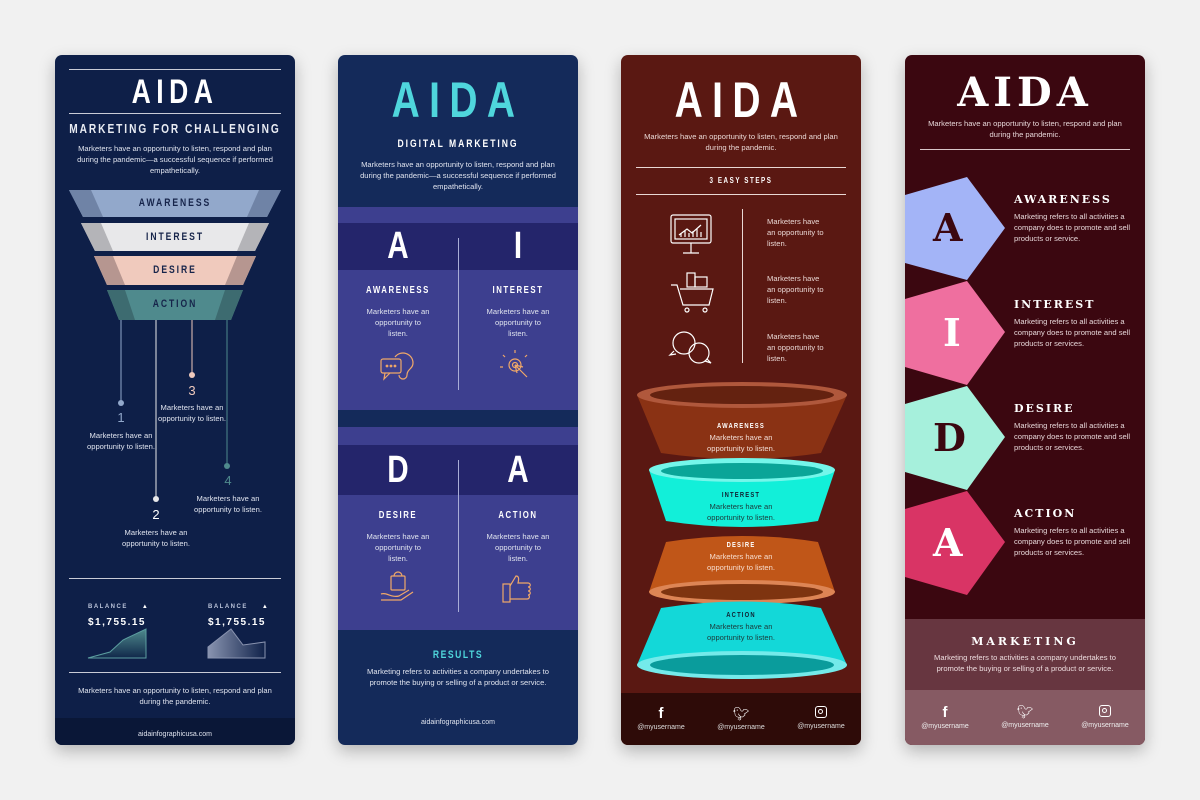 This screenshot has height=800, width=1200. Describe the element at coordinates (955, 386) in the screenshot. I see `pentagons` at that location.